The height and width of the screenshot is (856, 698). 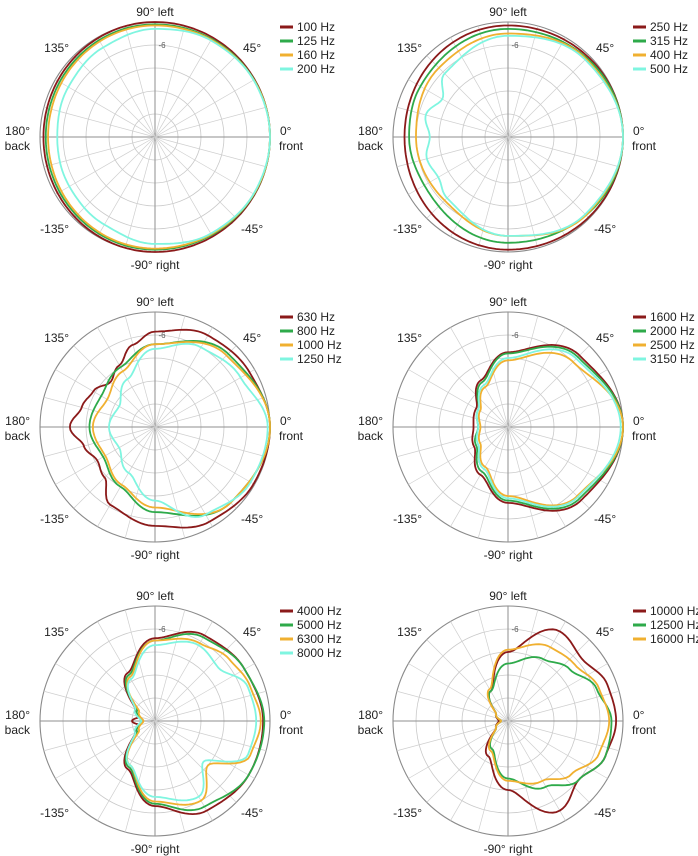 I want to click on legend-label-2: 315 Hz, so click(x=669, y=41).